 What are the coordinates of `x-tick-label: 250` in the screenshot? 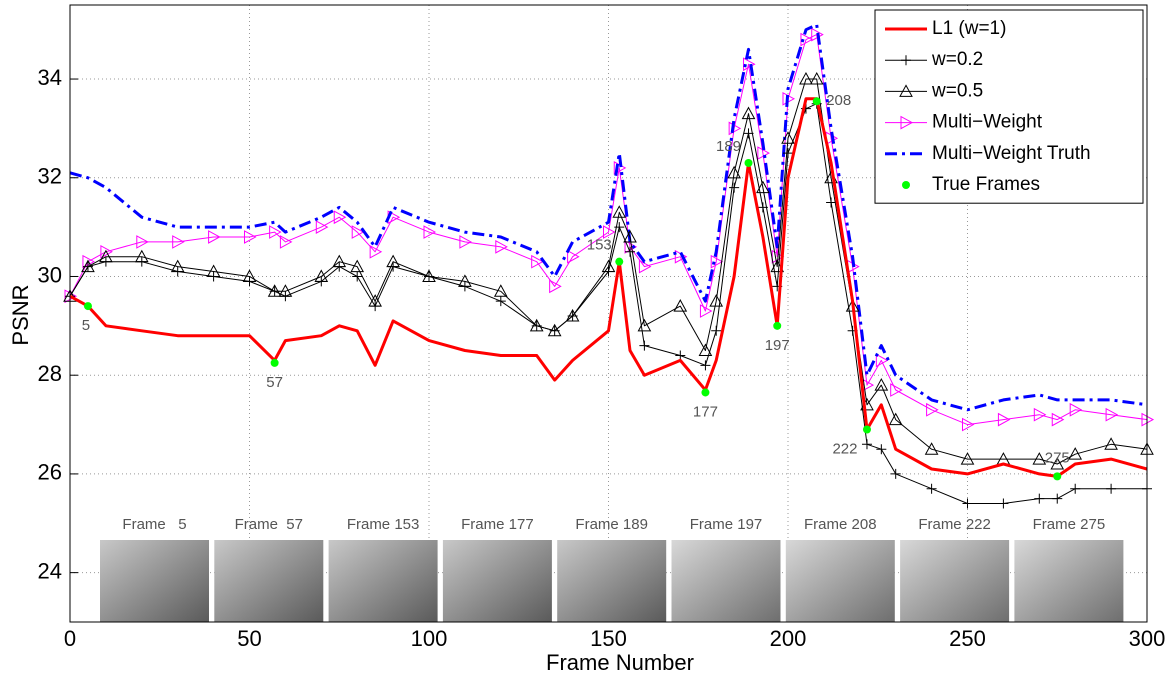 It's located at (967, 638).